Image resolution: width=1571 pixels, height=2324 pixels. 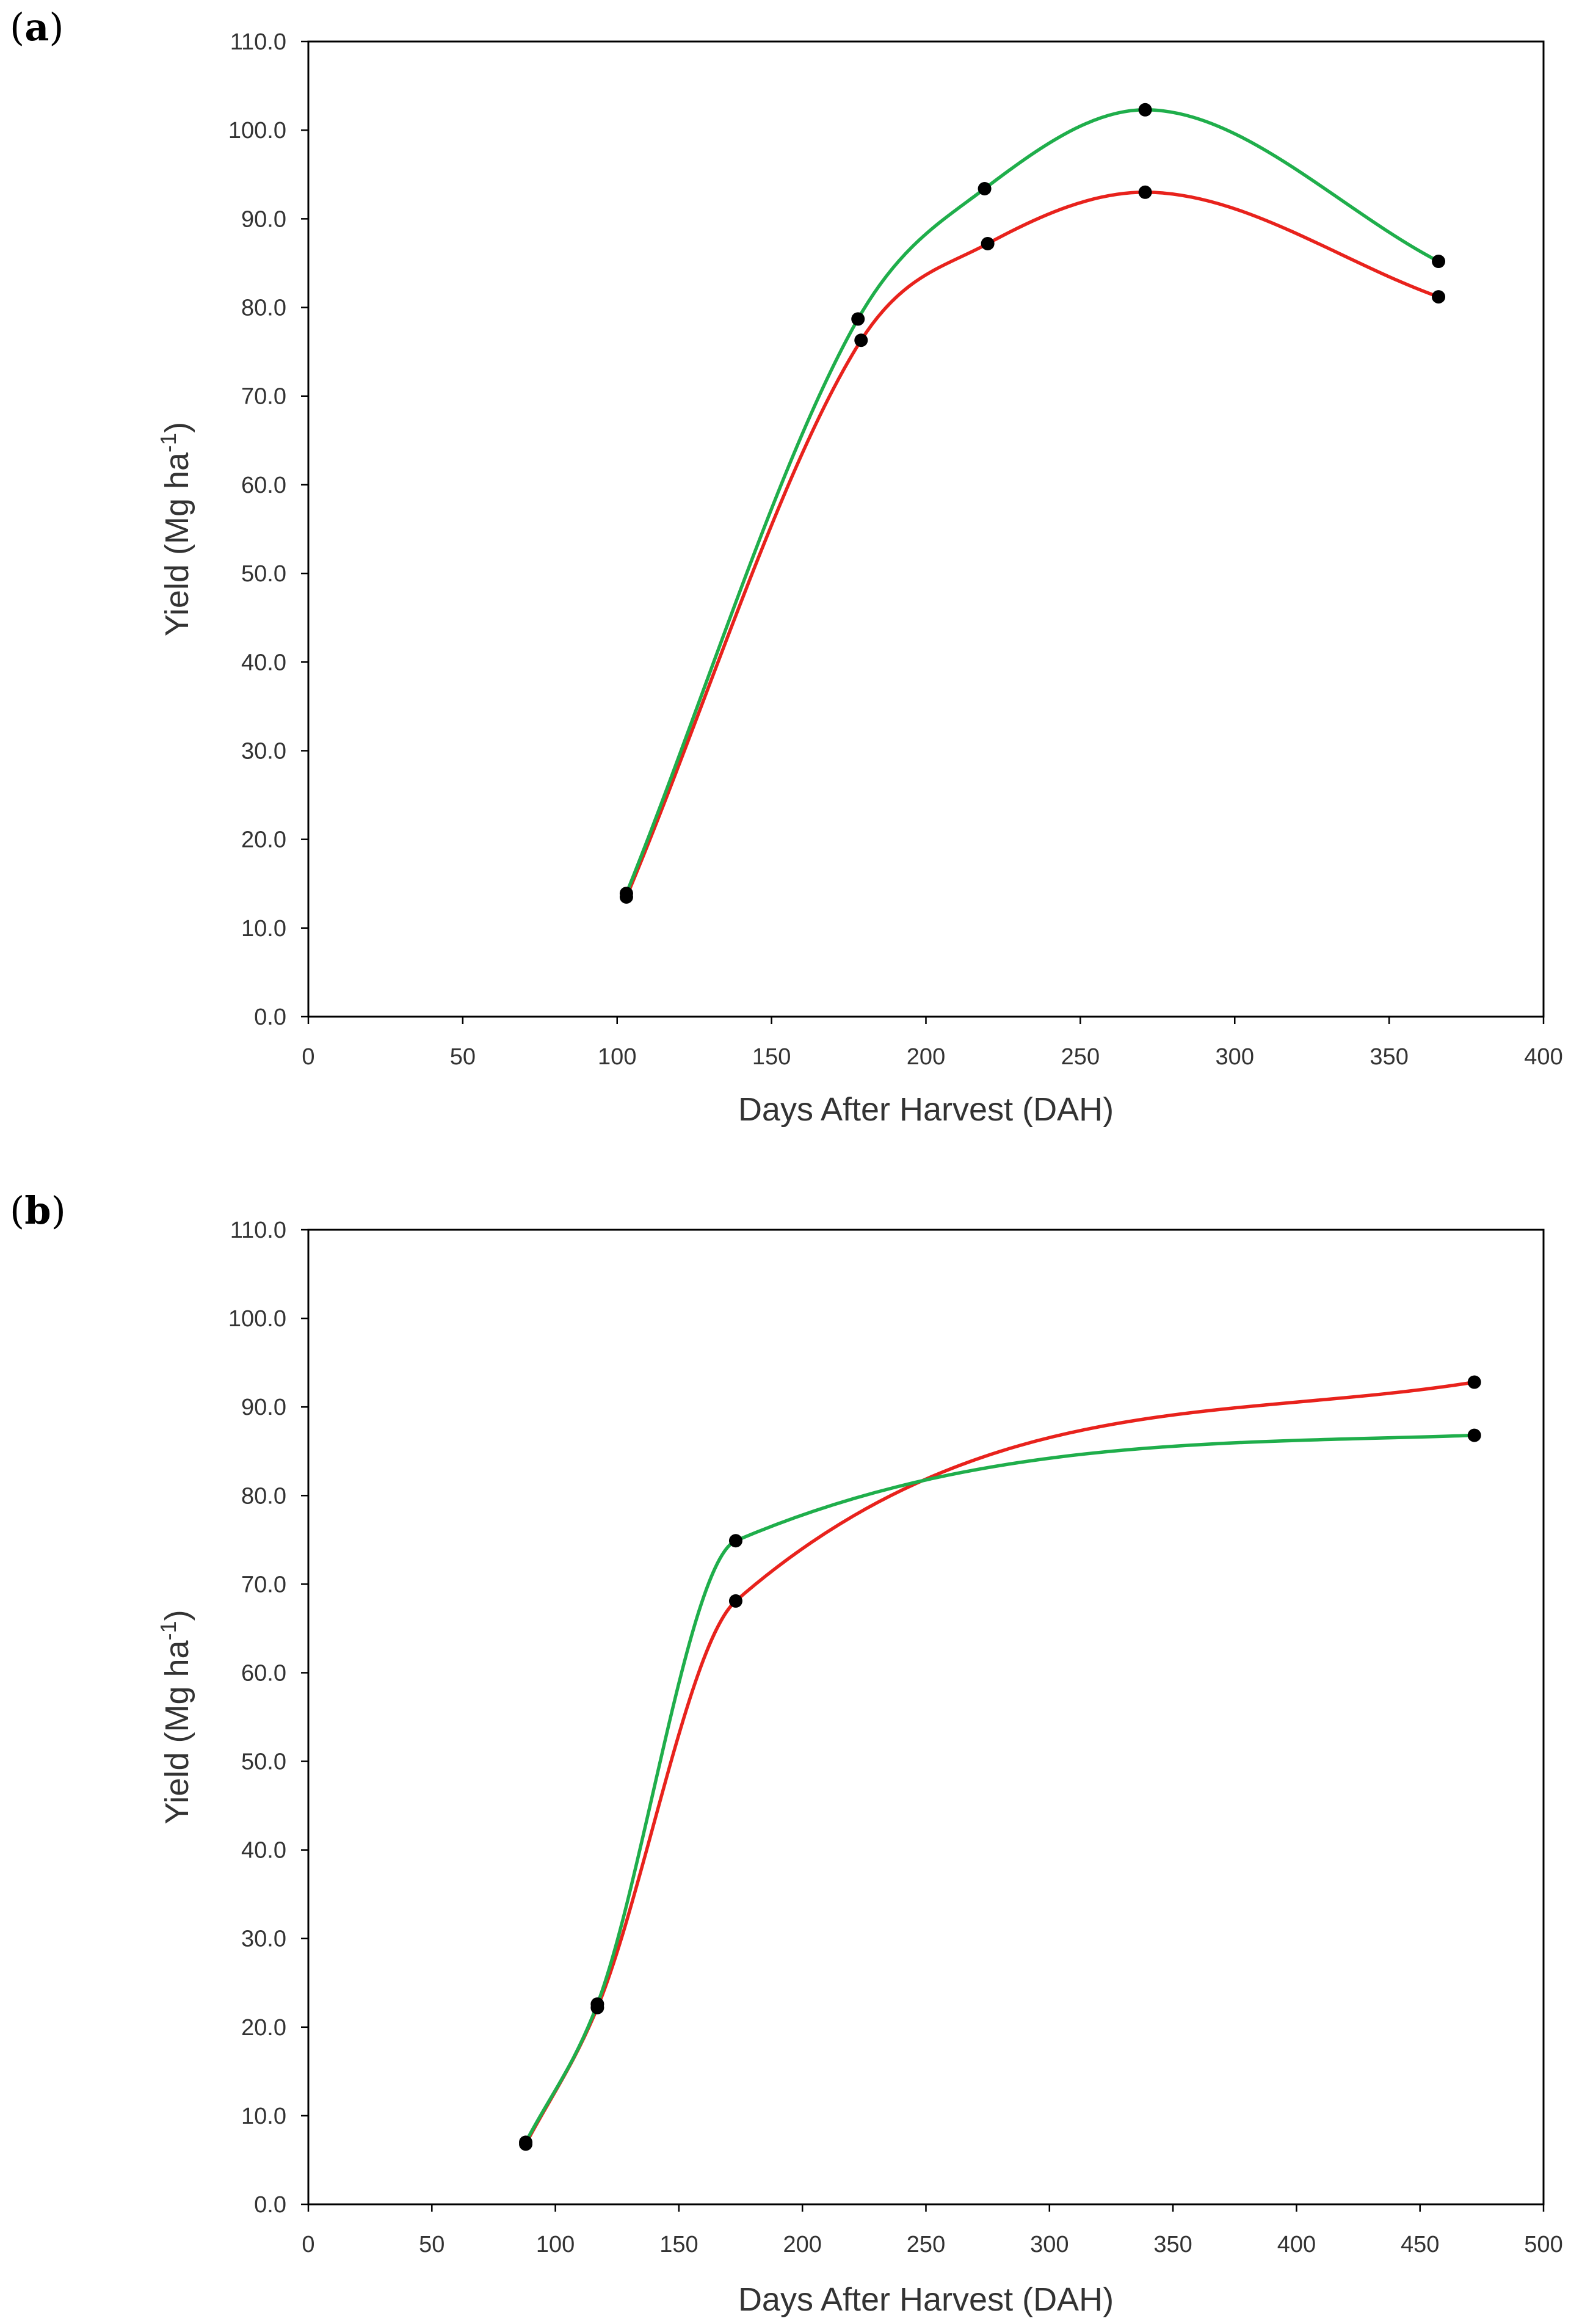 I want to click on x-tick-label: 500, so click(x=1543, y=2244).